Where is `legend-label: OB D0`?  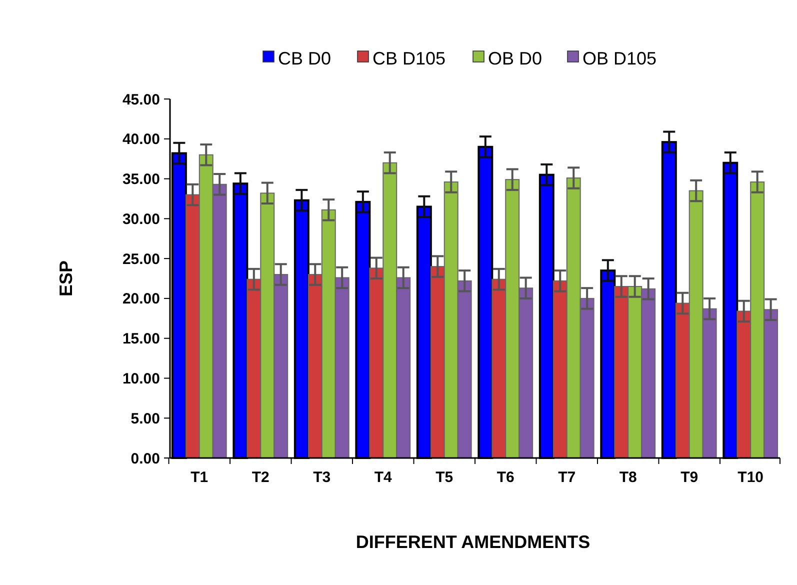
legend-label: OB D0 is located at coordinates (515, 58).